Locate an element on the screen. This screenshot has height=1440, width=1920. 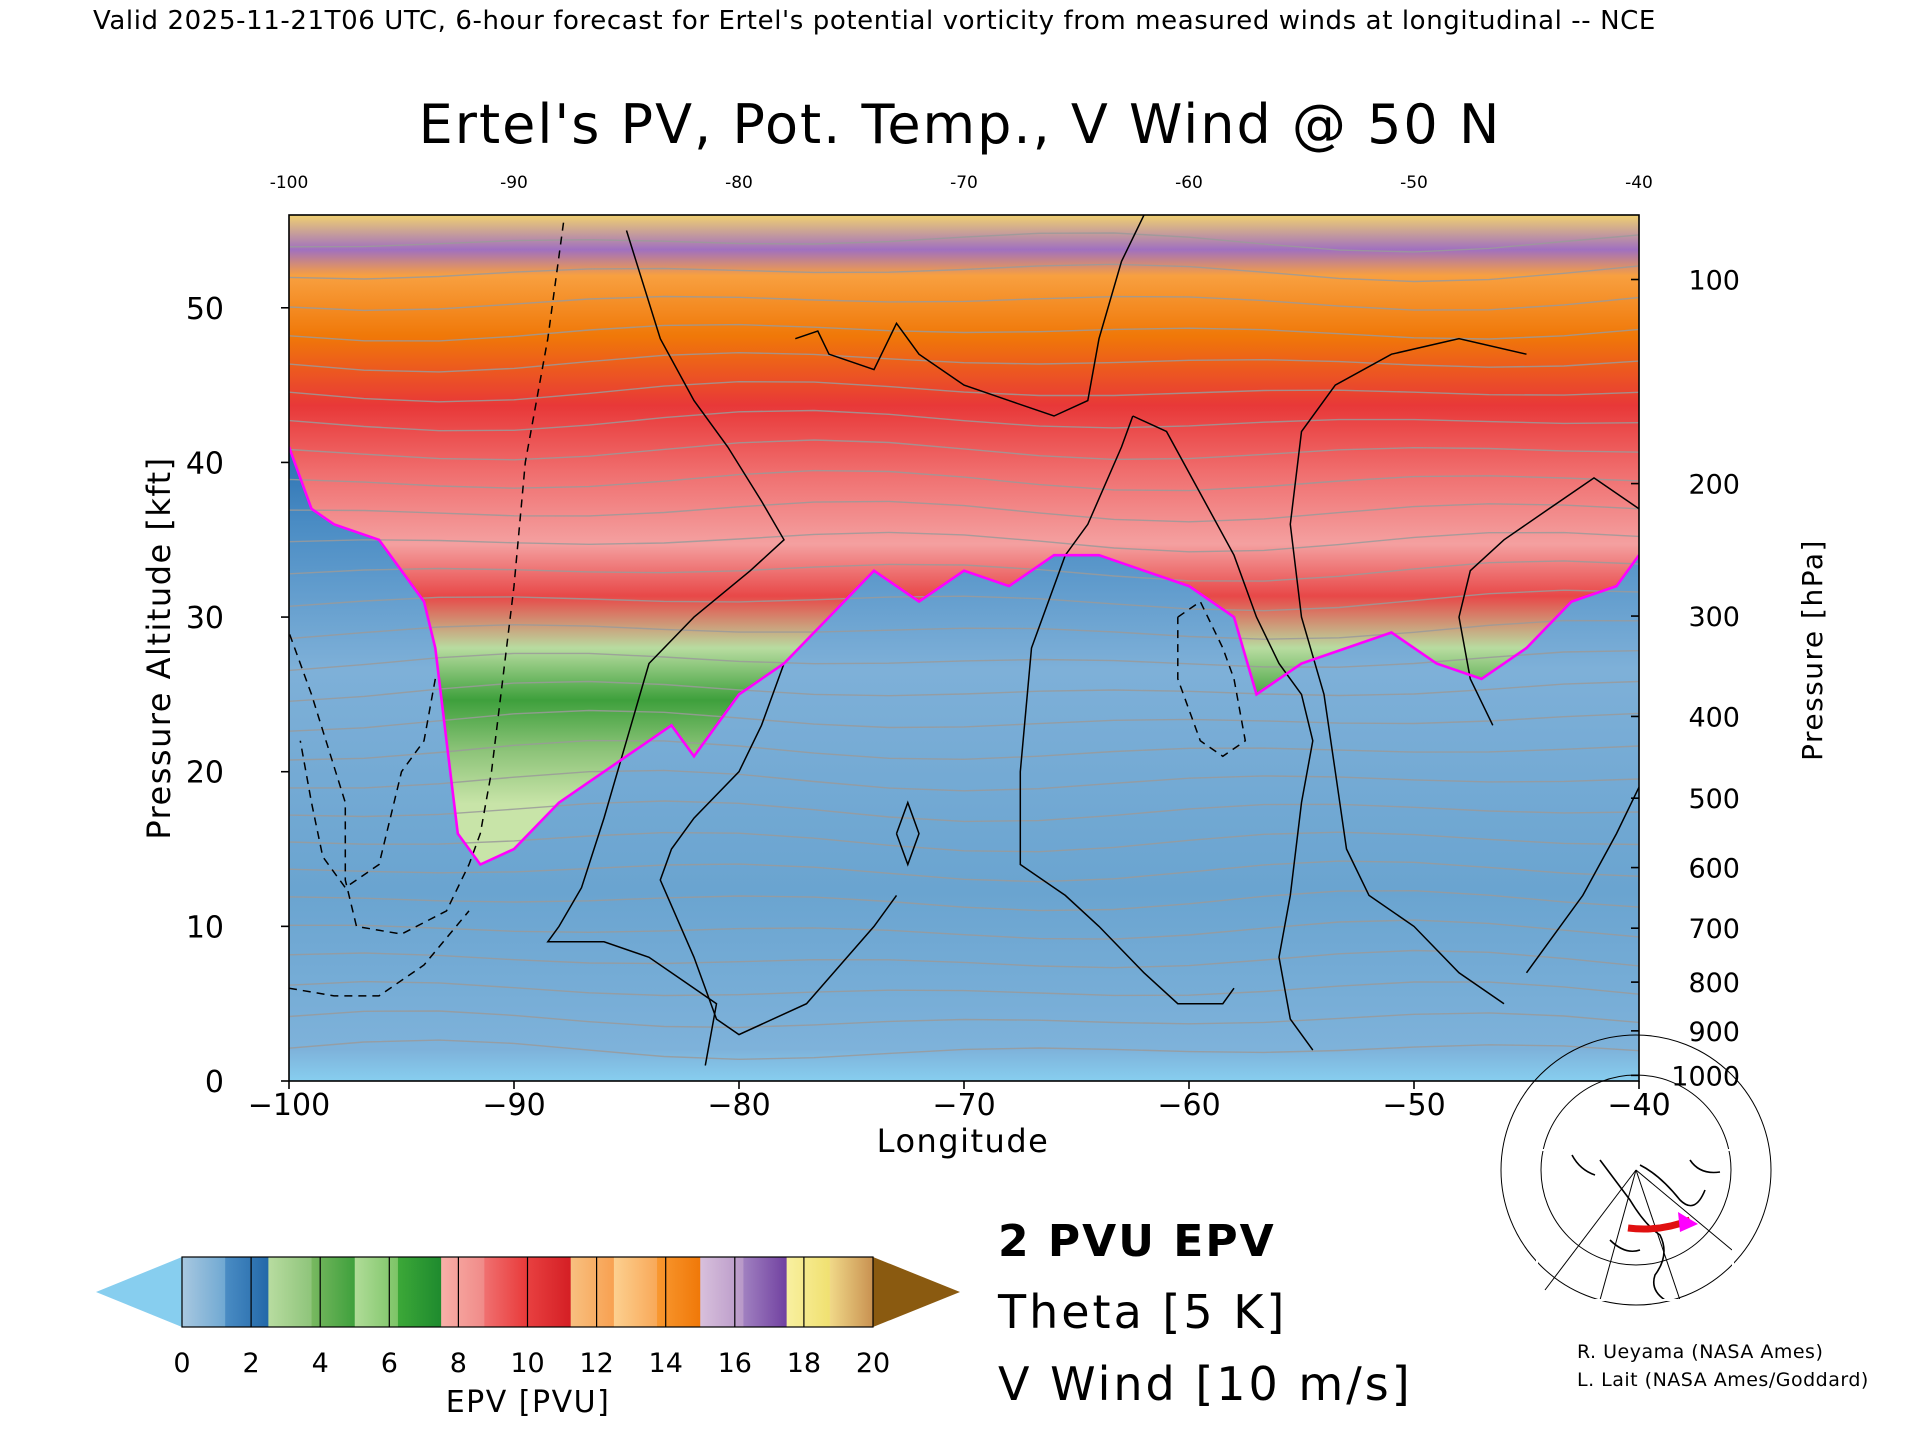
x-top-tick-label: -80 is located at coordinates (739, 183).